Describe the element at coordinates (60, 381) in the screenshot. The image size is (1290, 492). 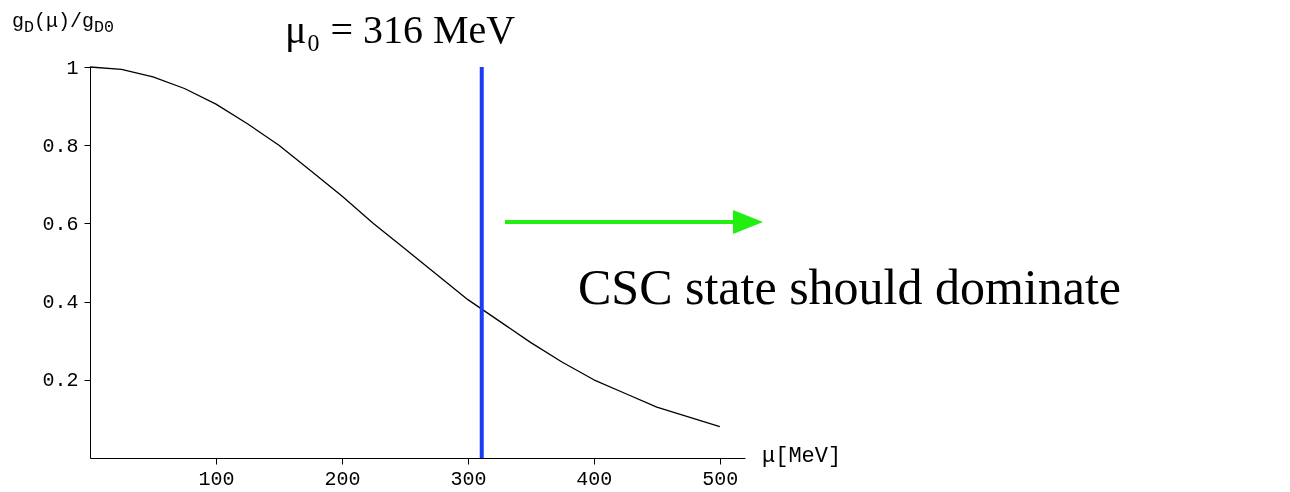
I see `y-tick-label: 0.2` at that location.